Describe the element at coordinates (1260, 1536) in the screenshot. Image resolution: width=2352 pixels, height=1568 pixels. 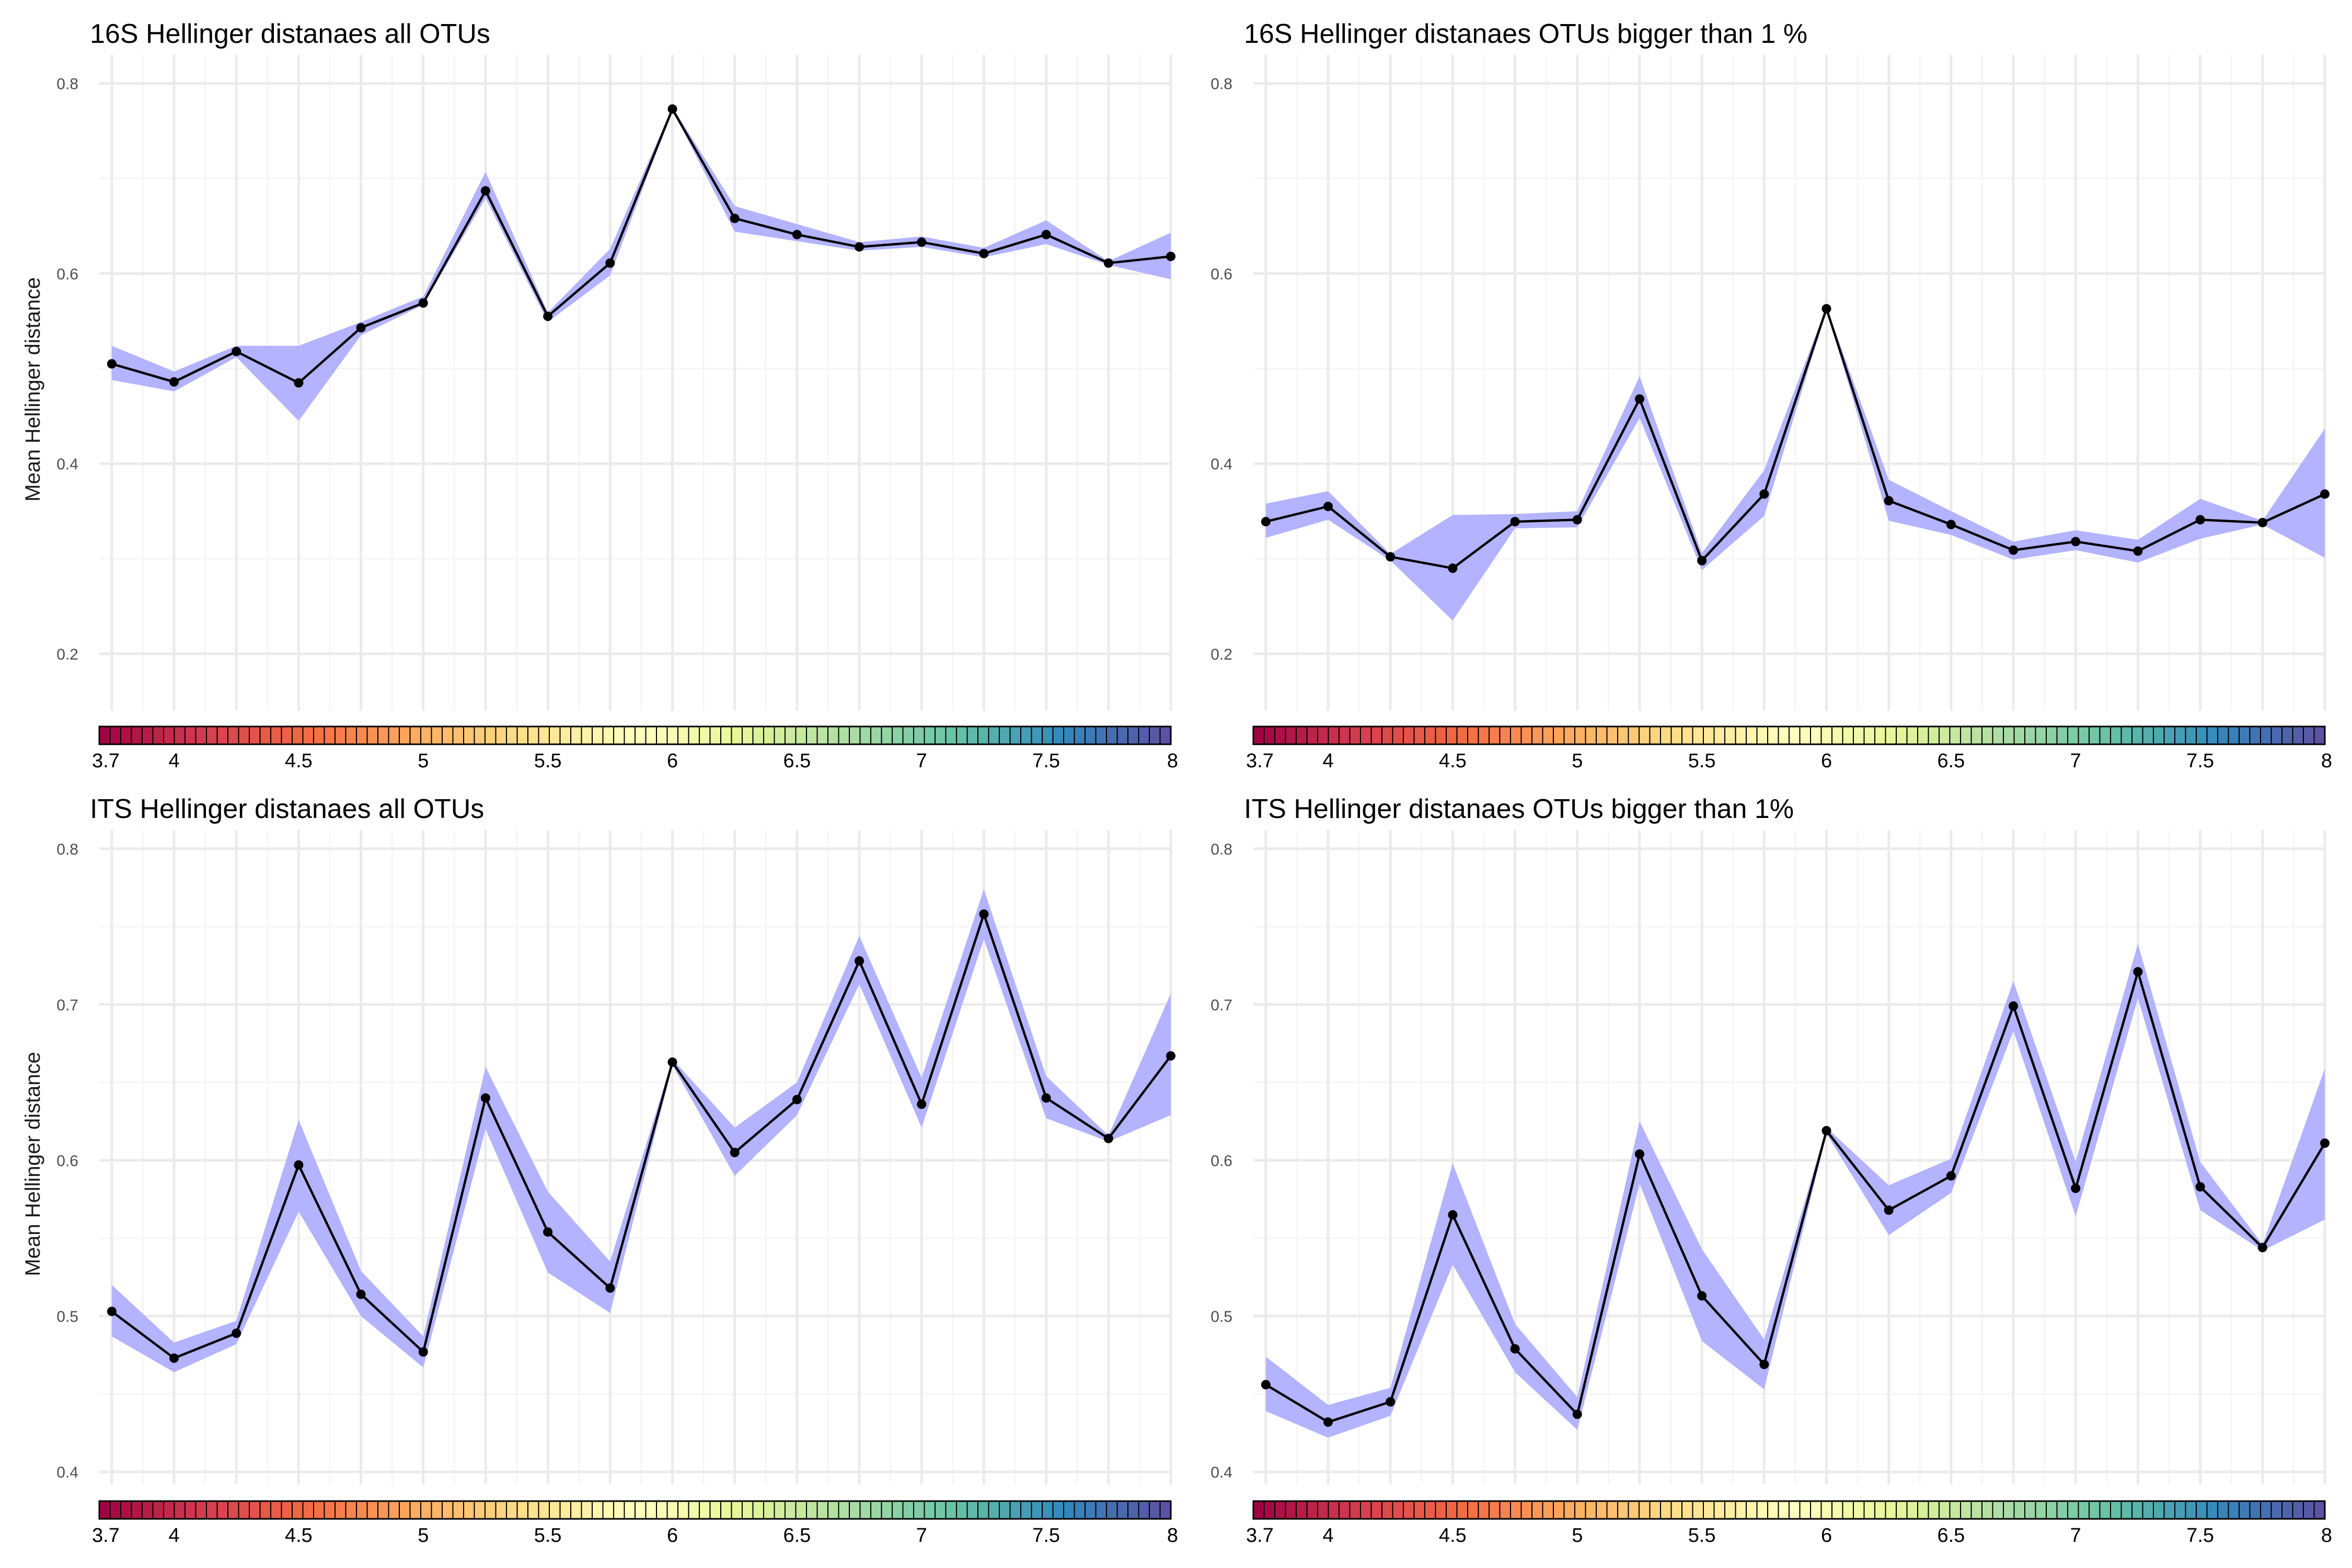
I see `colorbar-tick-label: 3.7` at that location.